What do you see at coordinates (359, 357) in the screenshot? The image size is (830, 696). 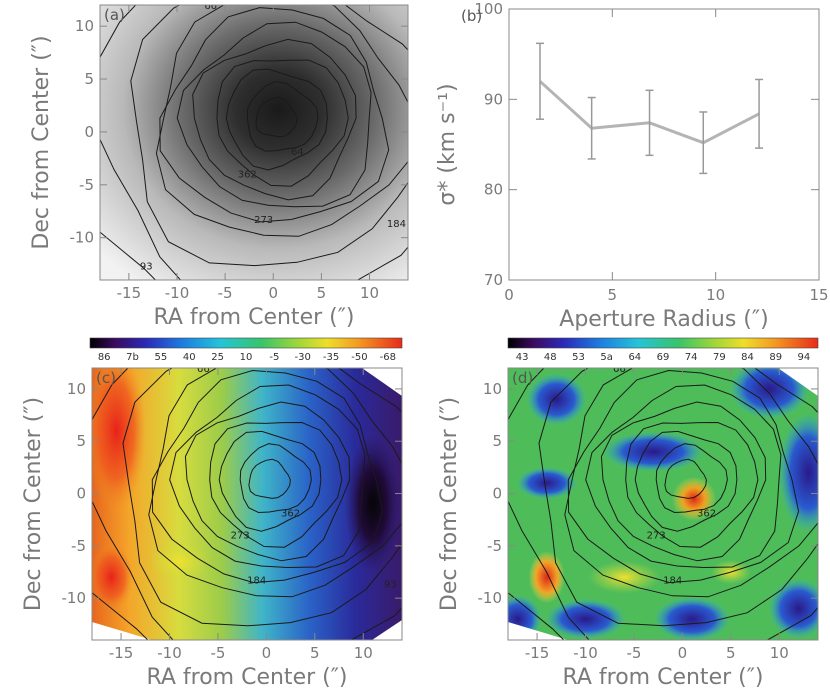 I see `colorbar-tick-label: -50` at bounding box center [359, 357].